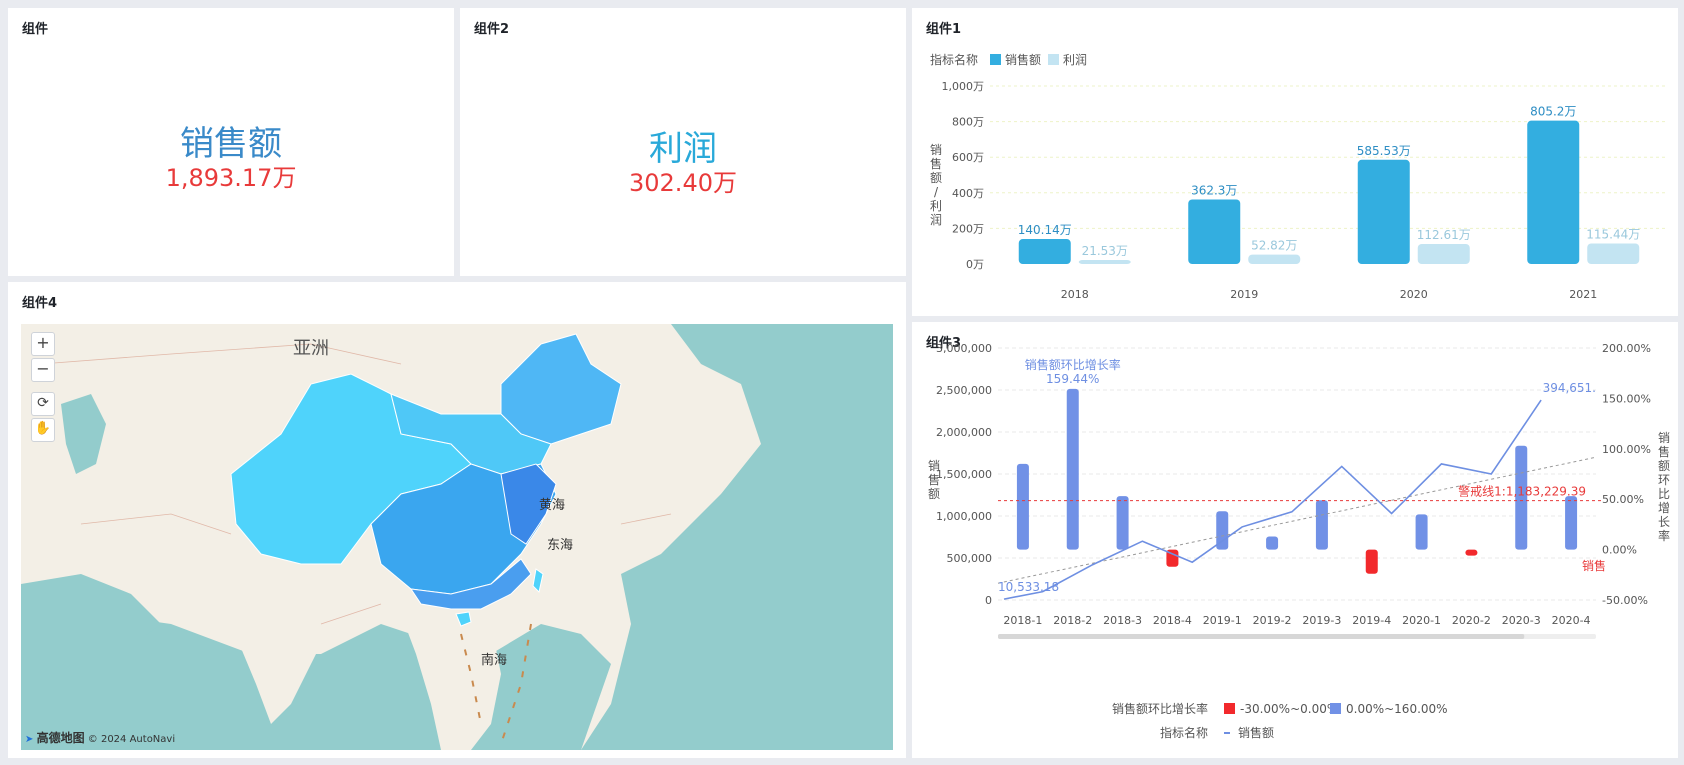  Describe the element at coordinates (1045, 230) in the screenshot. I see `data-label: 140.14万` at that location.